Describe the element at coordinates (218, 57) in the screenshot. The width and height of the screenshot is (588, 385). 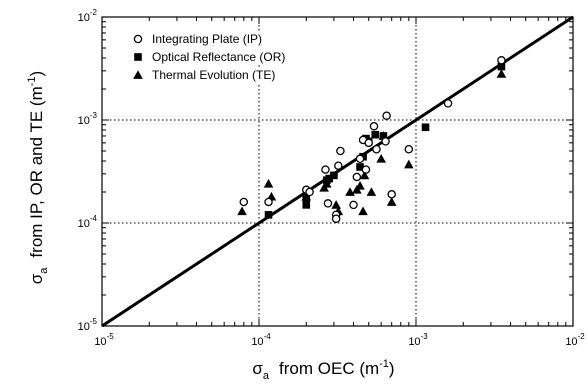
I see `legend-label: Optical Reflectance (OR)` at that location.